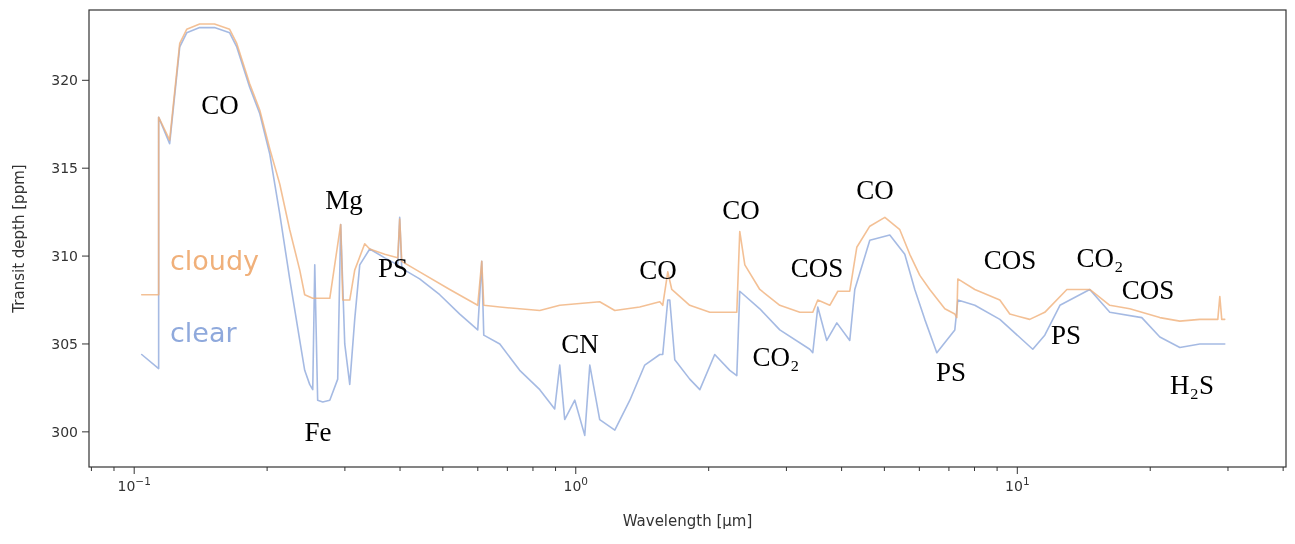 The image size is (1295, 544). Describe the element at coordinates (64, 343) in the screenshot. I see `y-tick-label: 305` at that location.